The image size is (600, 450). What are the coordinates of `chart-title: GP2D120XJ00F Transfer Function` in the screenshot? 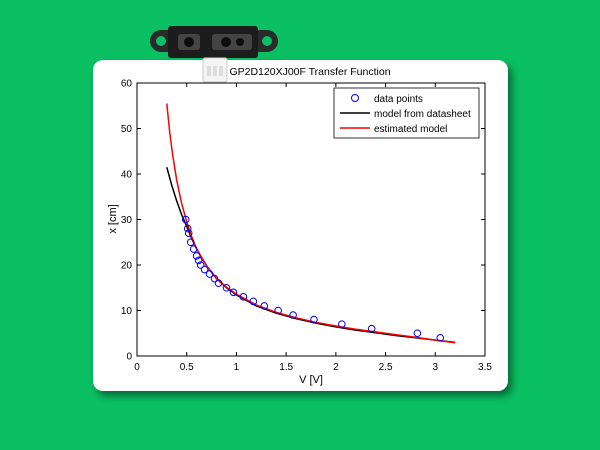 It's located at (309, 72).